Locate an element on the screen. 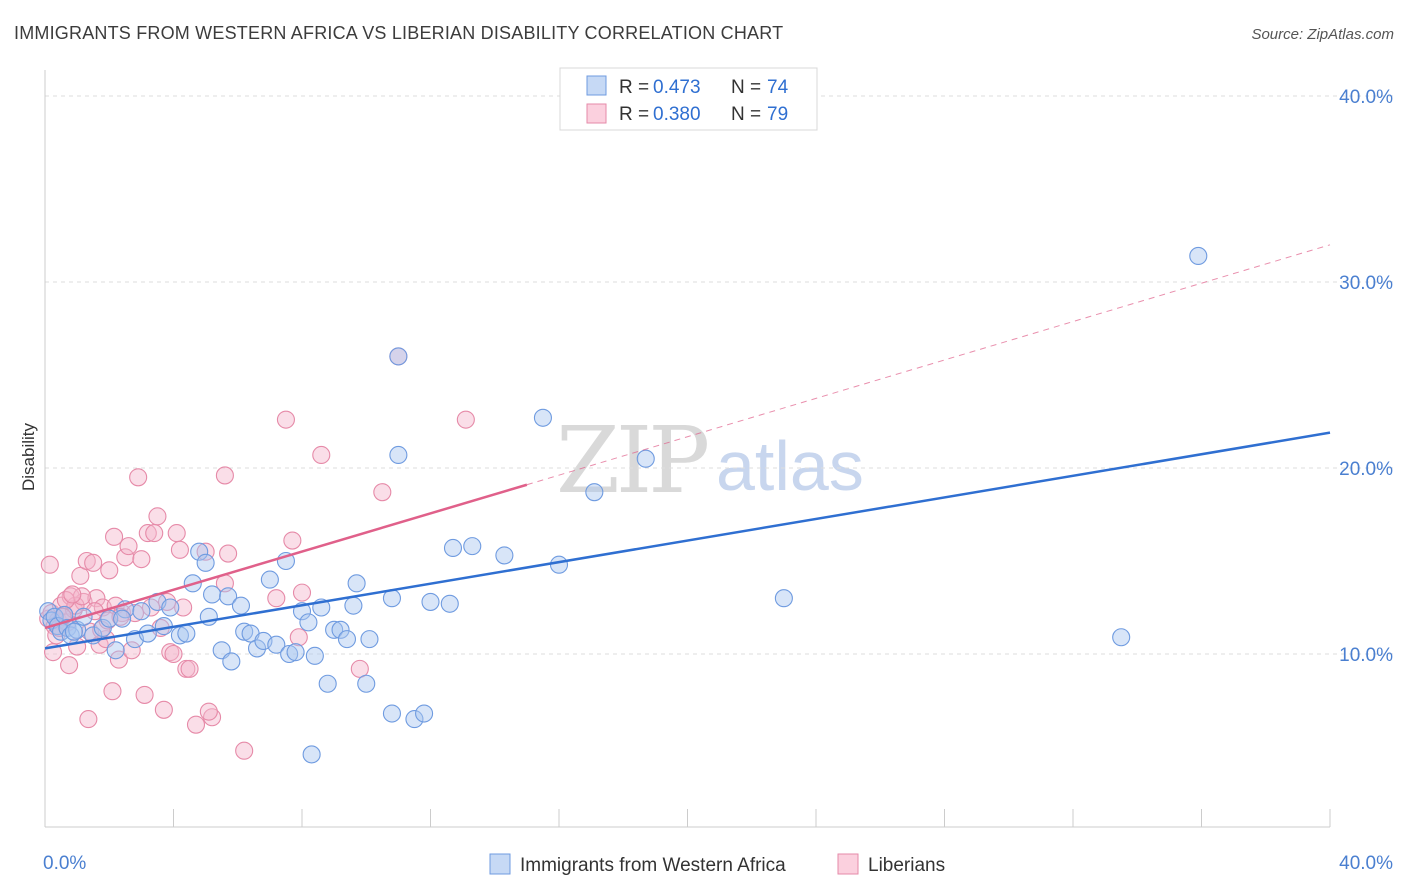  legend-n-value-blue: 74 is located at coordinates (778, 87).